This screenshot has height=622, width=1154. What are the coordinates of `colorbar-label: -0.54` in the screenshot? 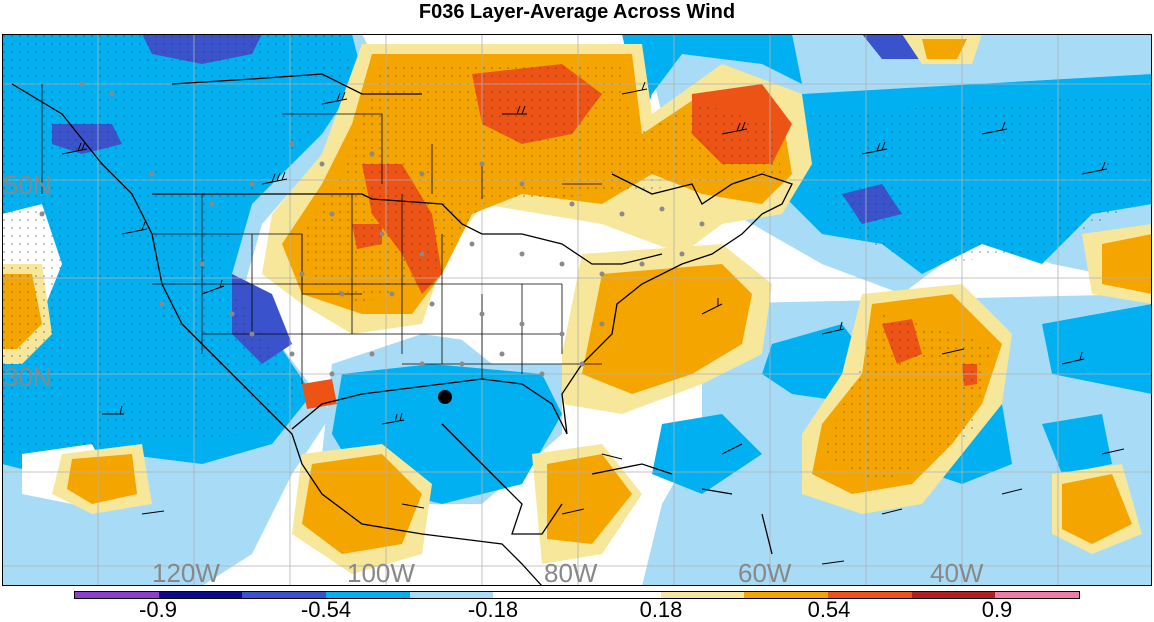 It's located at (326, 609).